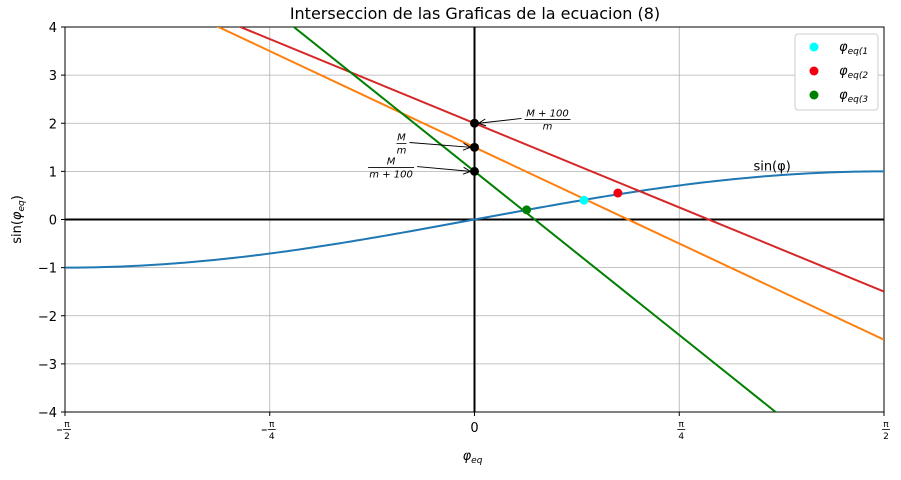  I want to click on annotation-ann2: Mm, so click(434, 145).